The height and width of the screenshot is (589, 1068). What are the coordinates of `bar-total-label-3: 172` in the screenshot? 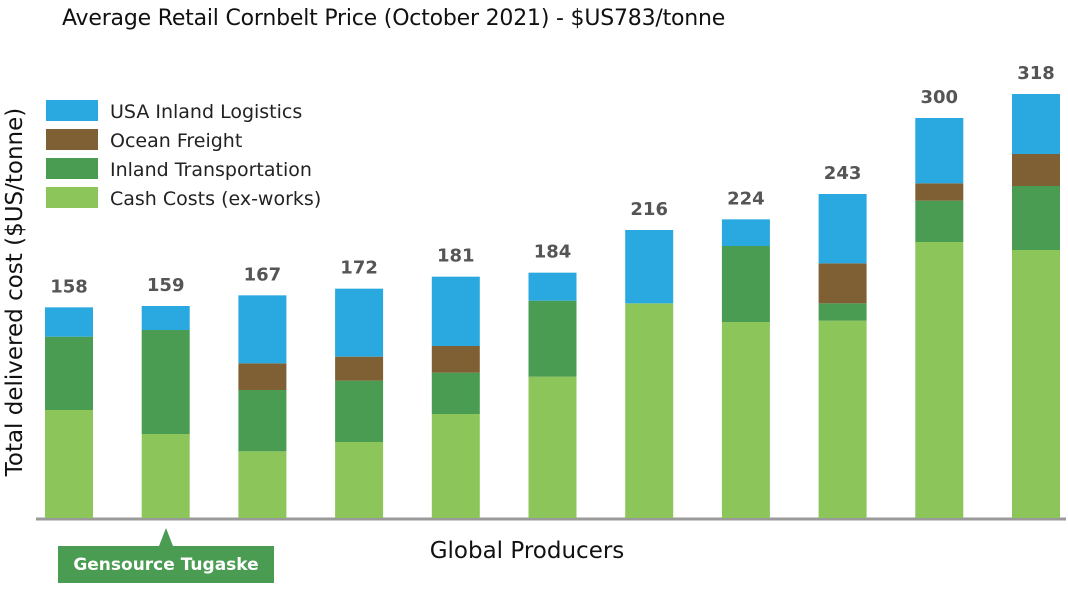 It's located at (359, 268).